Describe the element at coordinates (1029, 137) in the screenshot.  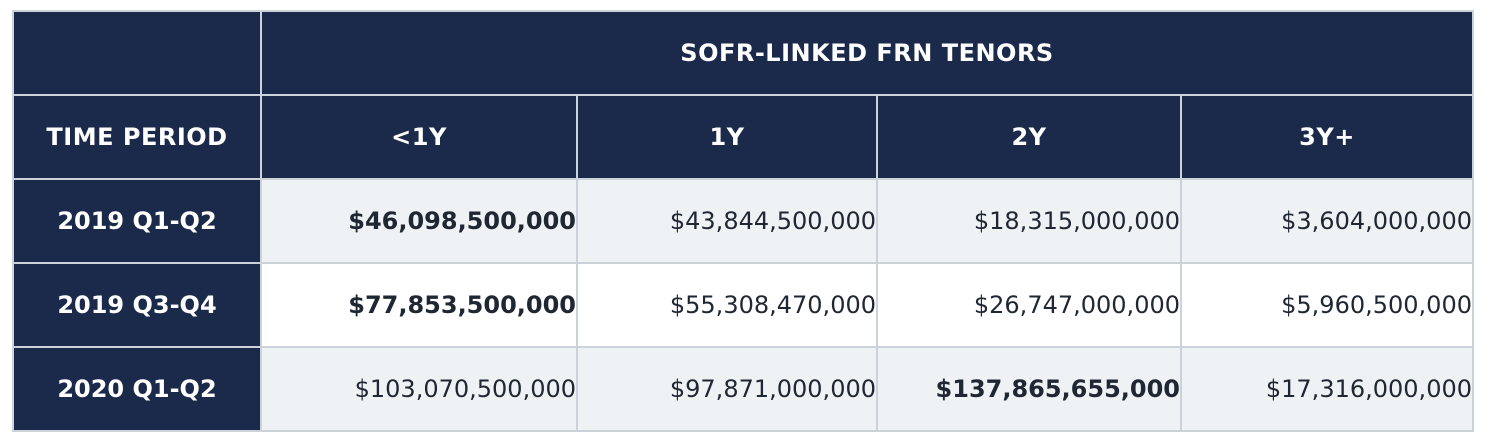
I see `column-header-2y: 2Y` at that location.